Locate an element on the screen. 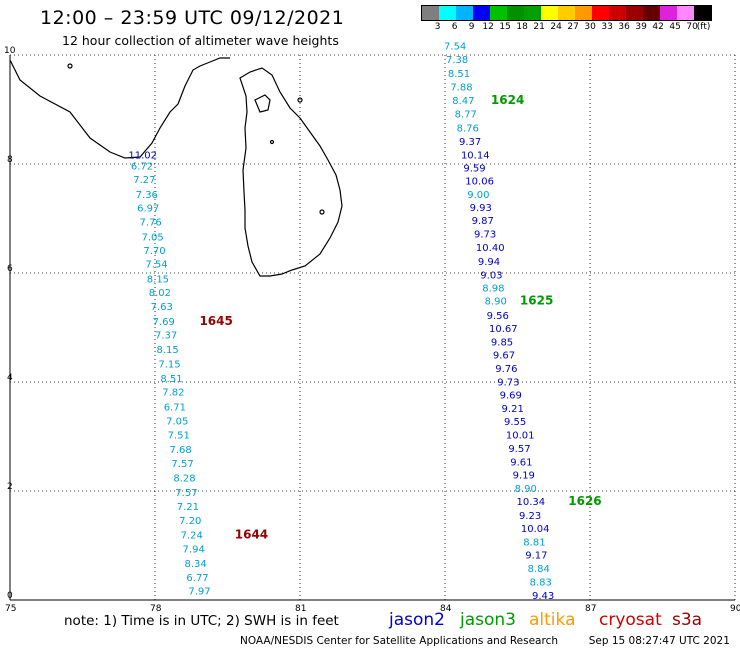 The image size is (740, 650). wave-height-reading: 11.02 is located at coordinates (142, 156).